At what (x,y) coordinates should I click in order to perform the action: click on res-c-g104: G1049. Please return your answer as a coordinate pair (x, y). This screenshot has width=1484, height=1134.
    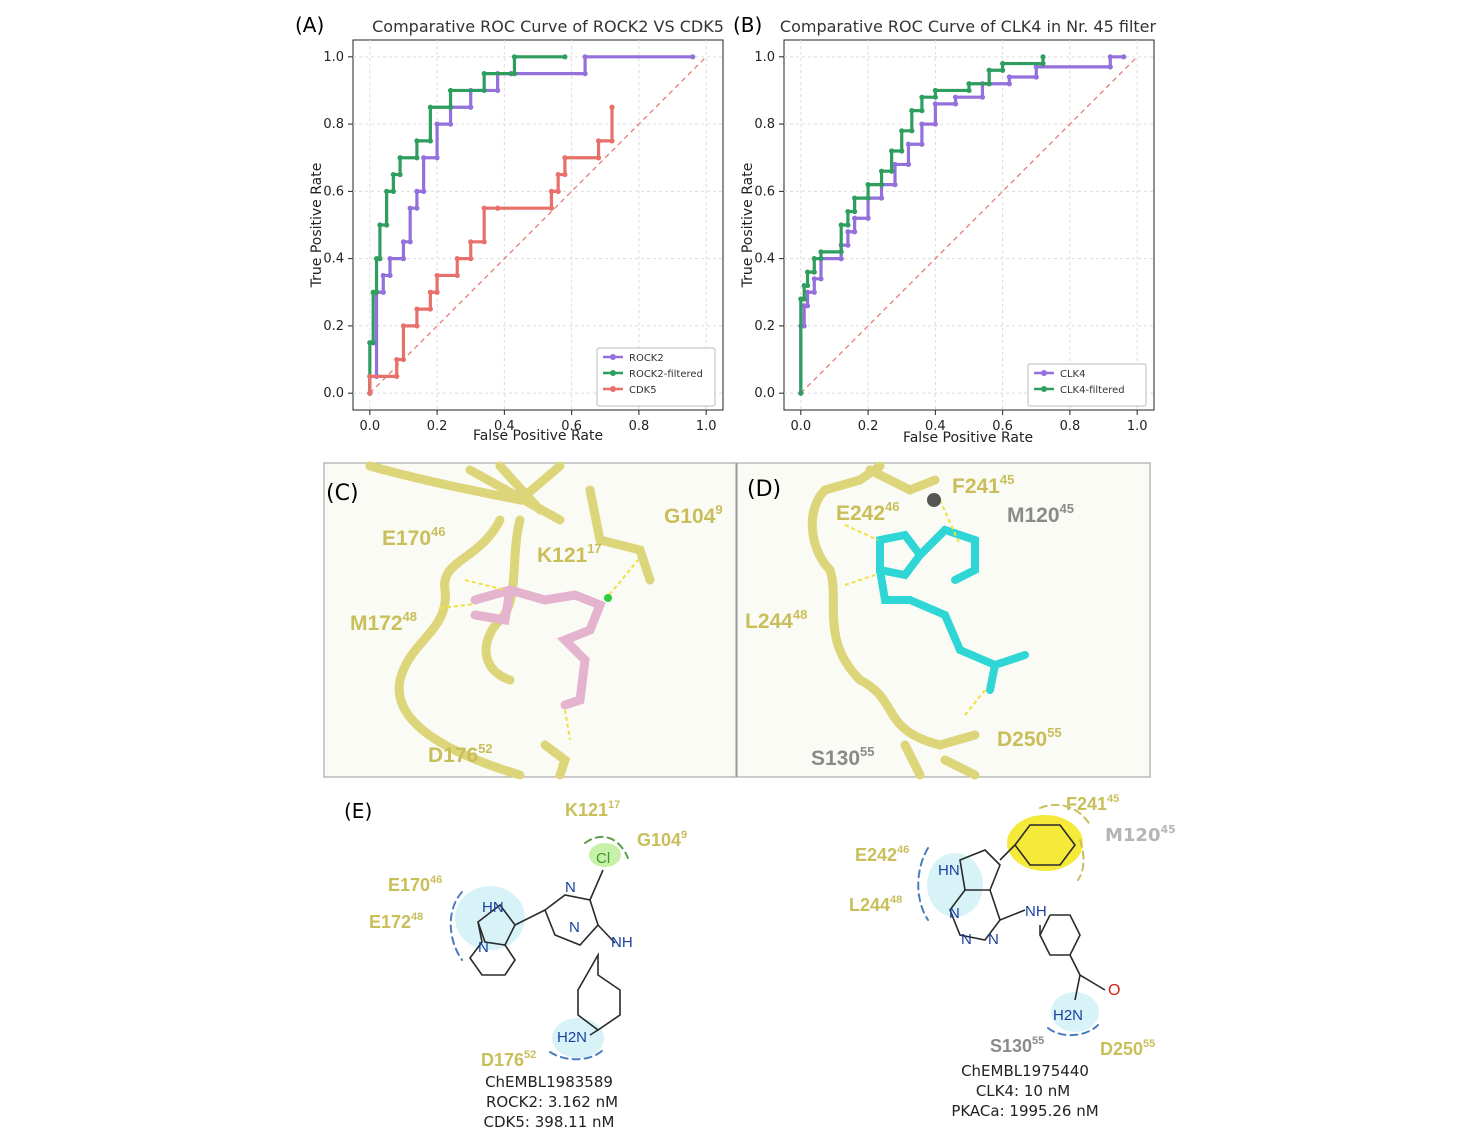
    Looking at the image, I should click on (693, 515).